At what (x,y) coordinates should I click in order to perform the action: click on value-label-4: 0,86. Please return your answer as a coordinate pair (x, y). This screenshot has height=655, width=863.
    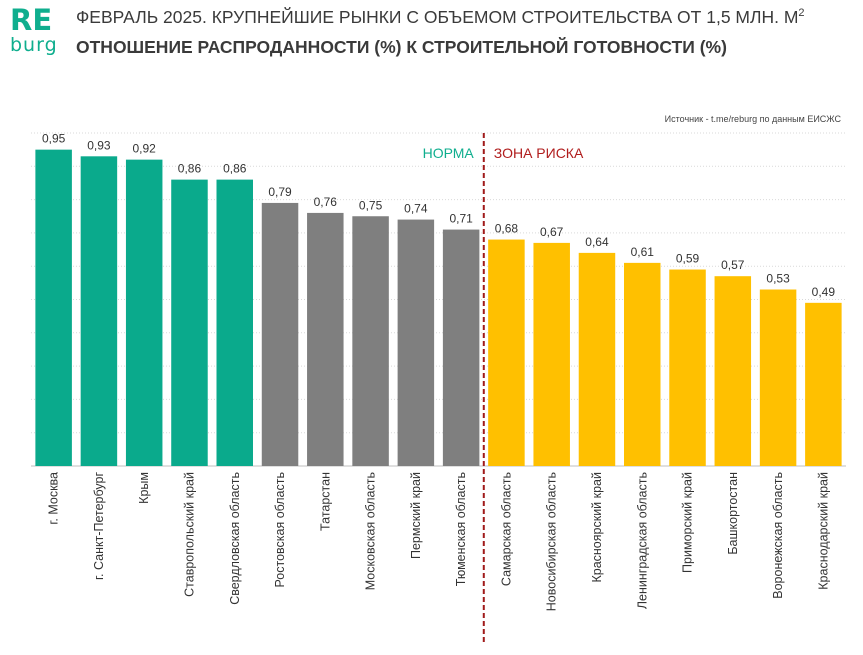
    Looking at the image, I should click on (190, 169).